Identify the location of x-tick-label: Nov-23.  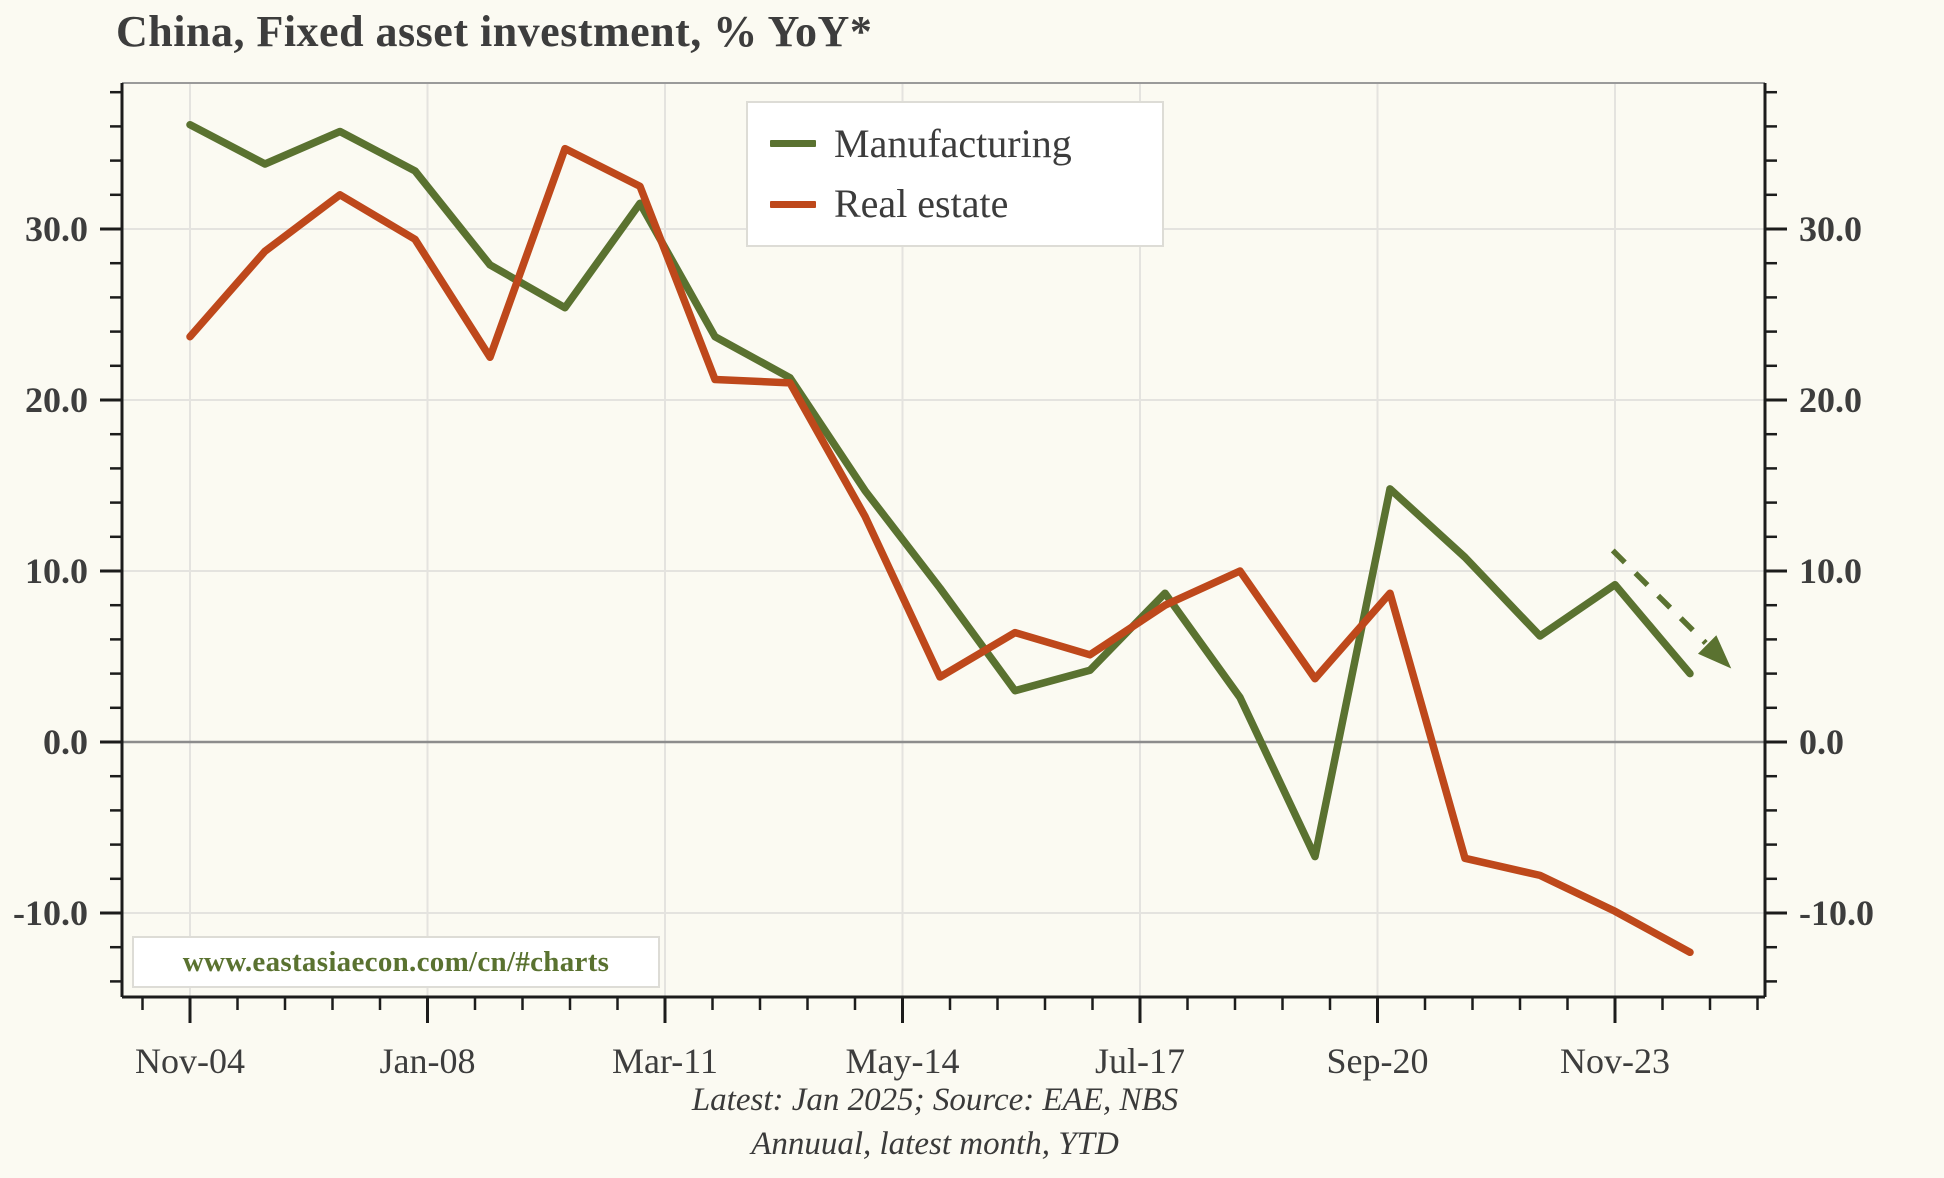
(1615, 1061).